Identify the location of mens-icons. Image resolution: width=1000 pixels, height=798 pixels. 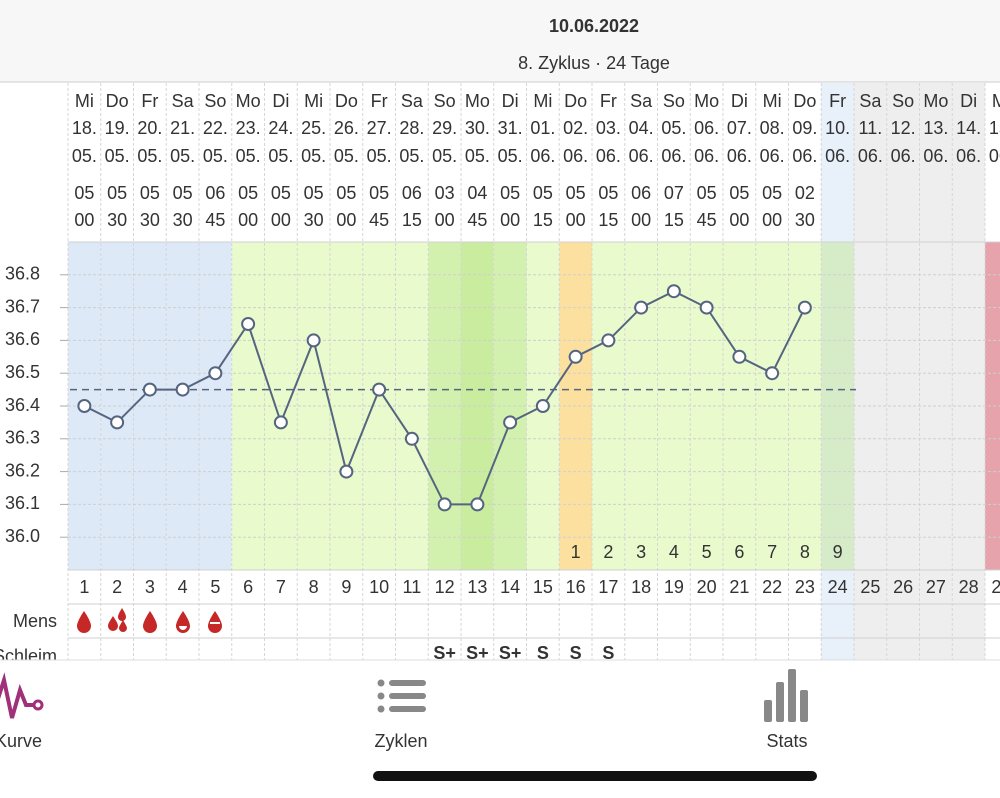
(149, 620).